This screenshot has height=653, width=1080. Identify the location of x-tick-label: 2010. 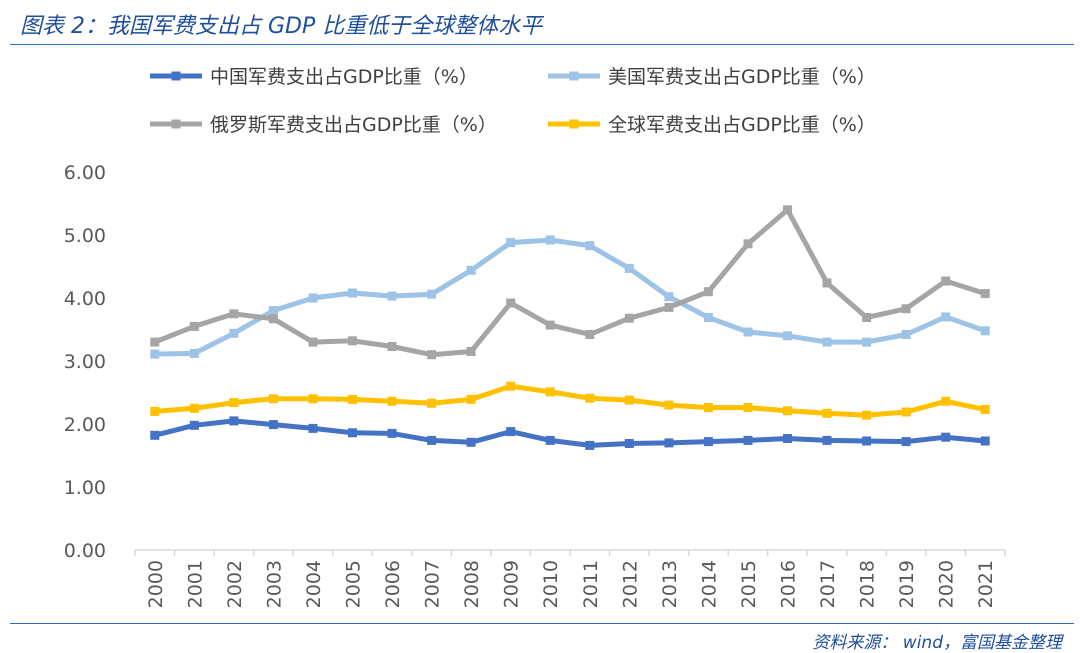
(551, 584).